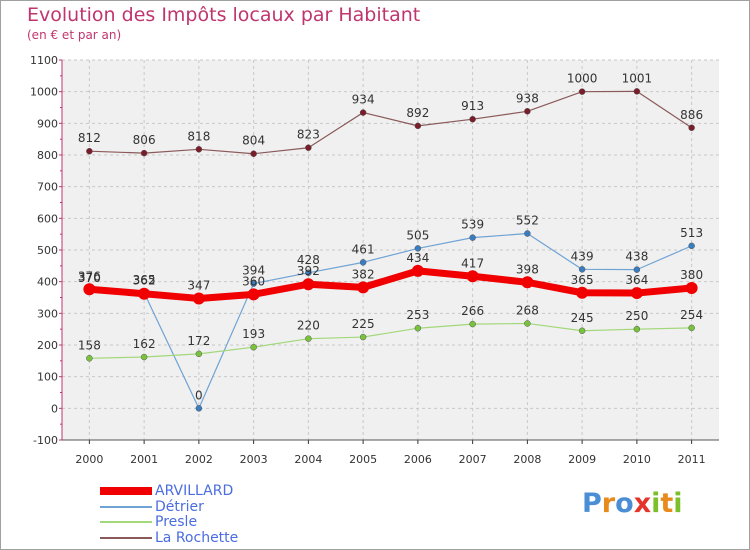  Describe the element at coordinates (691, 233) in the screenshot. I see `data-label: 513` at that location.